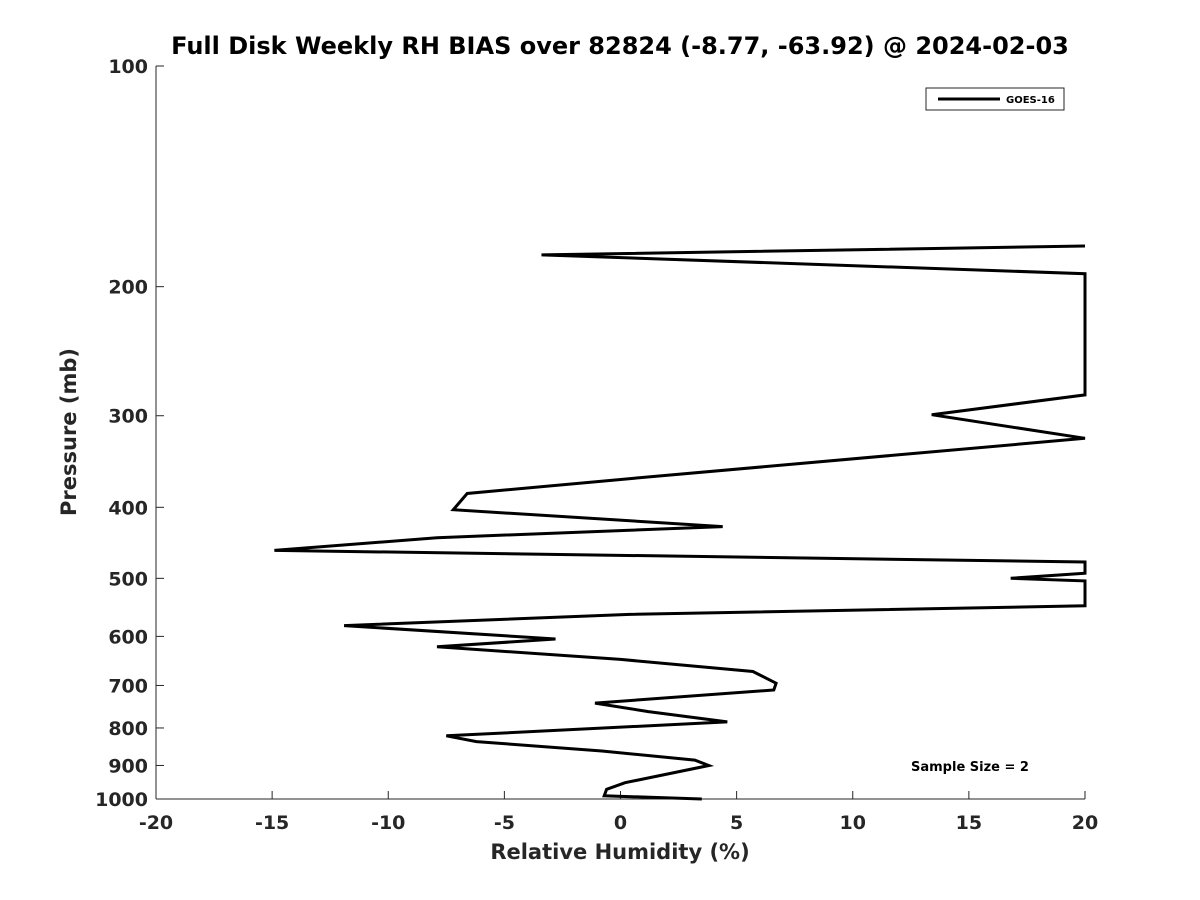 Image resolution: width=1200 pixels, height=900 pixels. What do you see at coordinates (969, 823) in the screenshot?
I see `x-tick-label: 15` at bounding box center [969, 823].